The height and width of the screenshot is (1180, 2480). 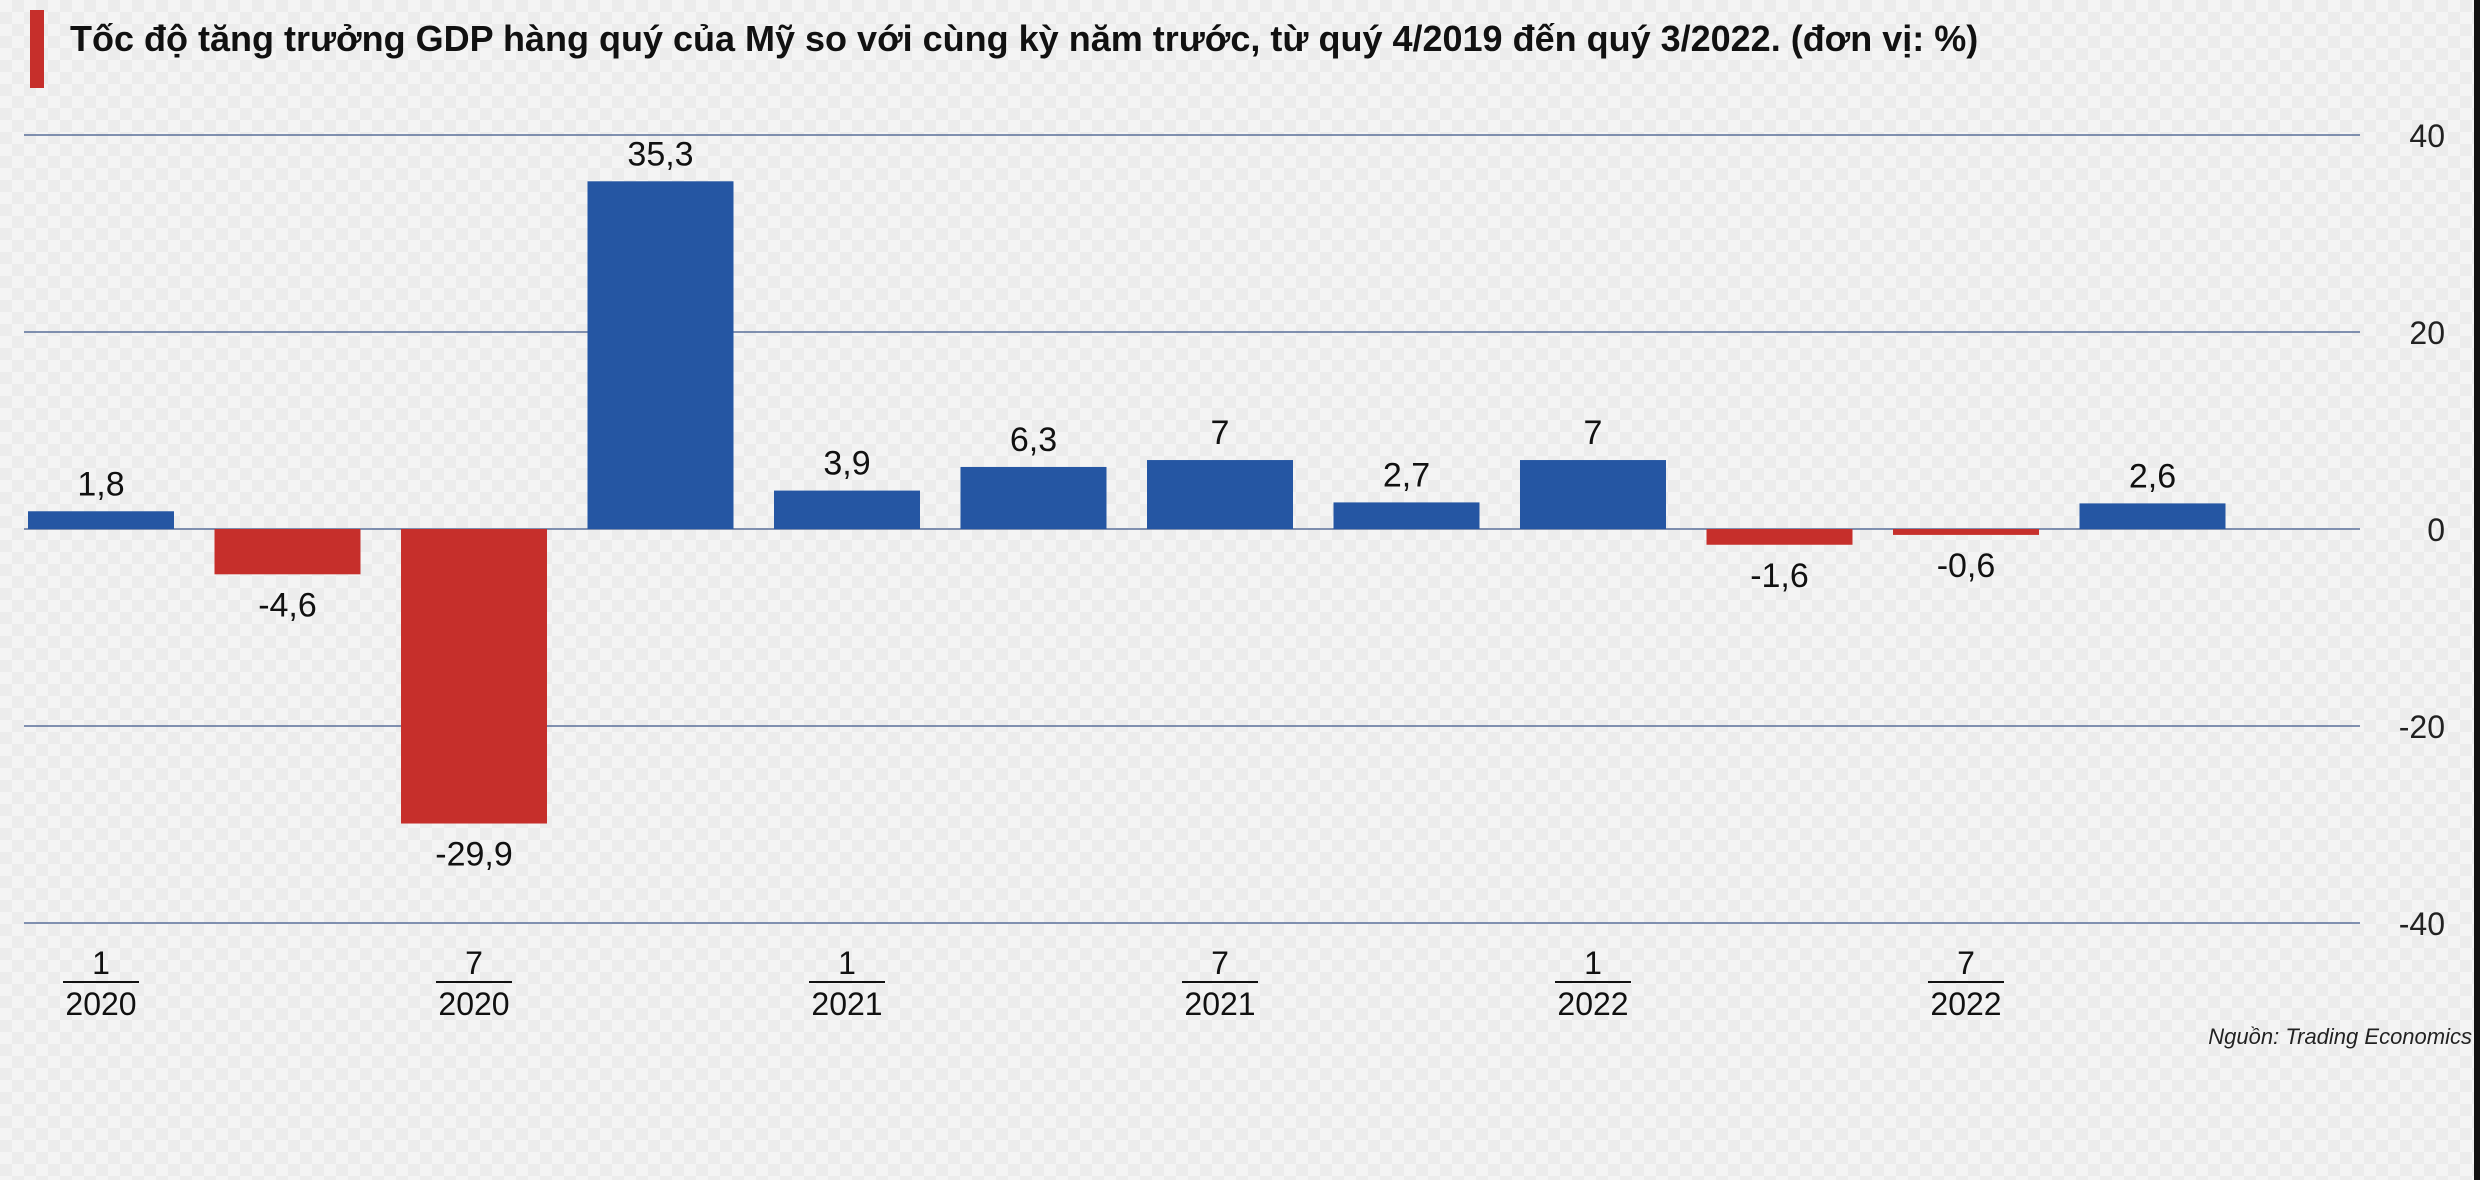 What do you see at coordinates (2427, 333) in the screenshot?
I see `y-tick-label: 20` at bounding box center [2427, 333].